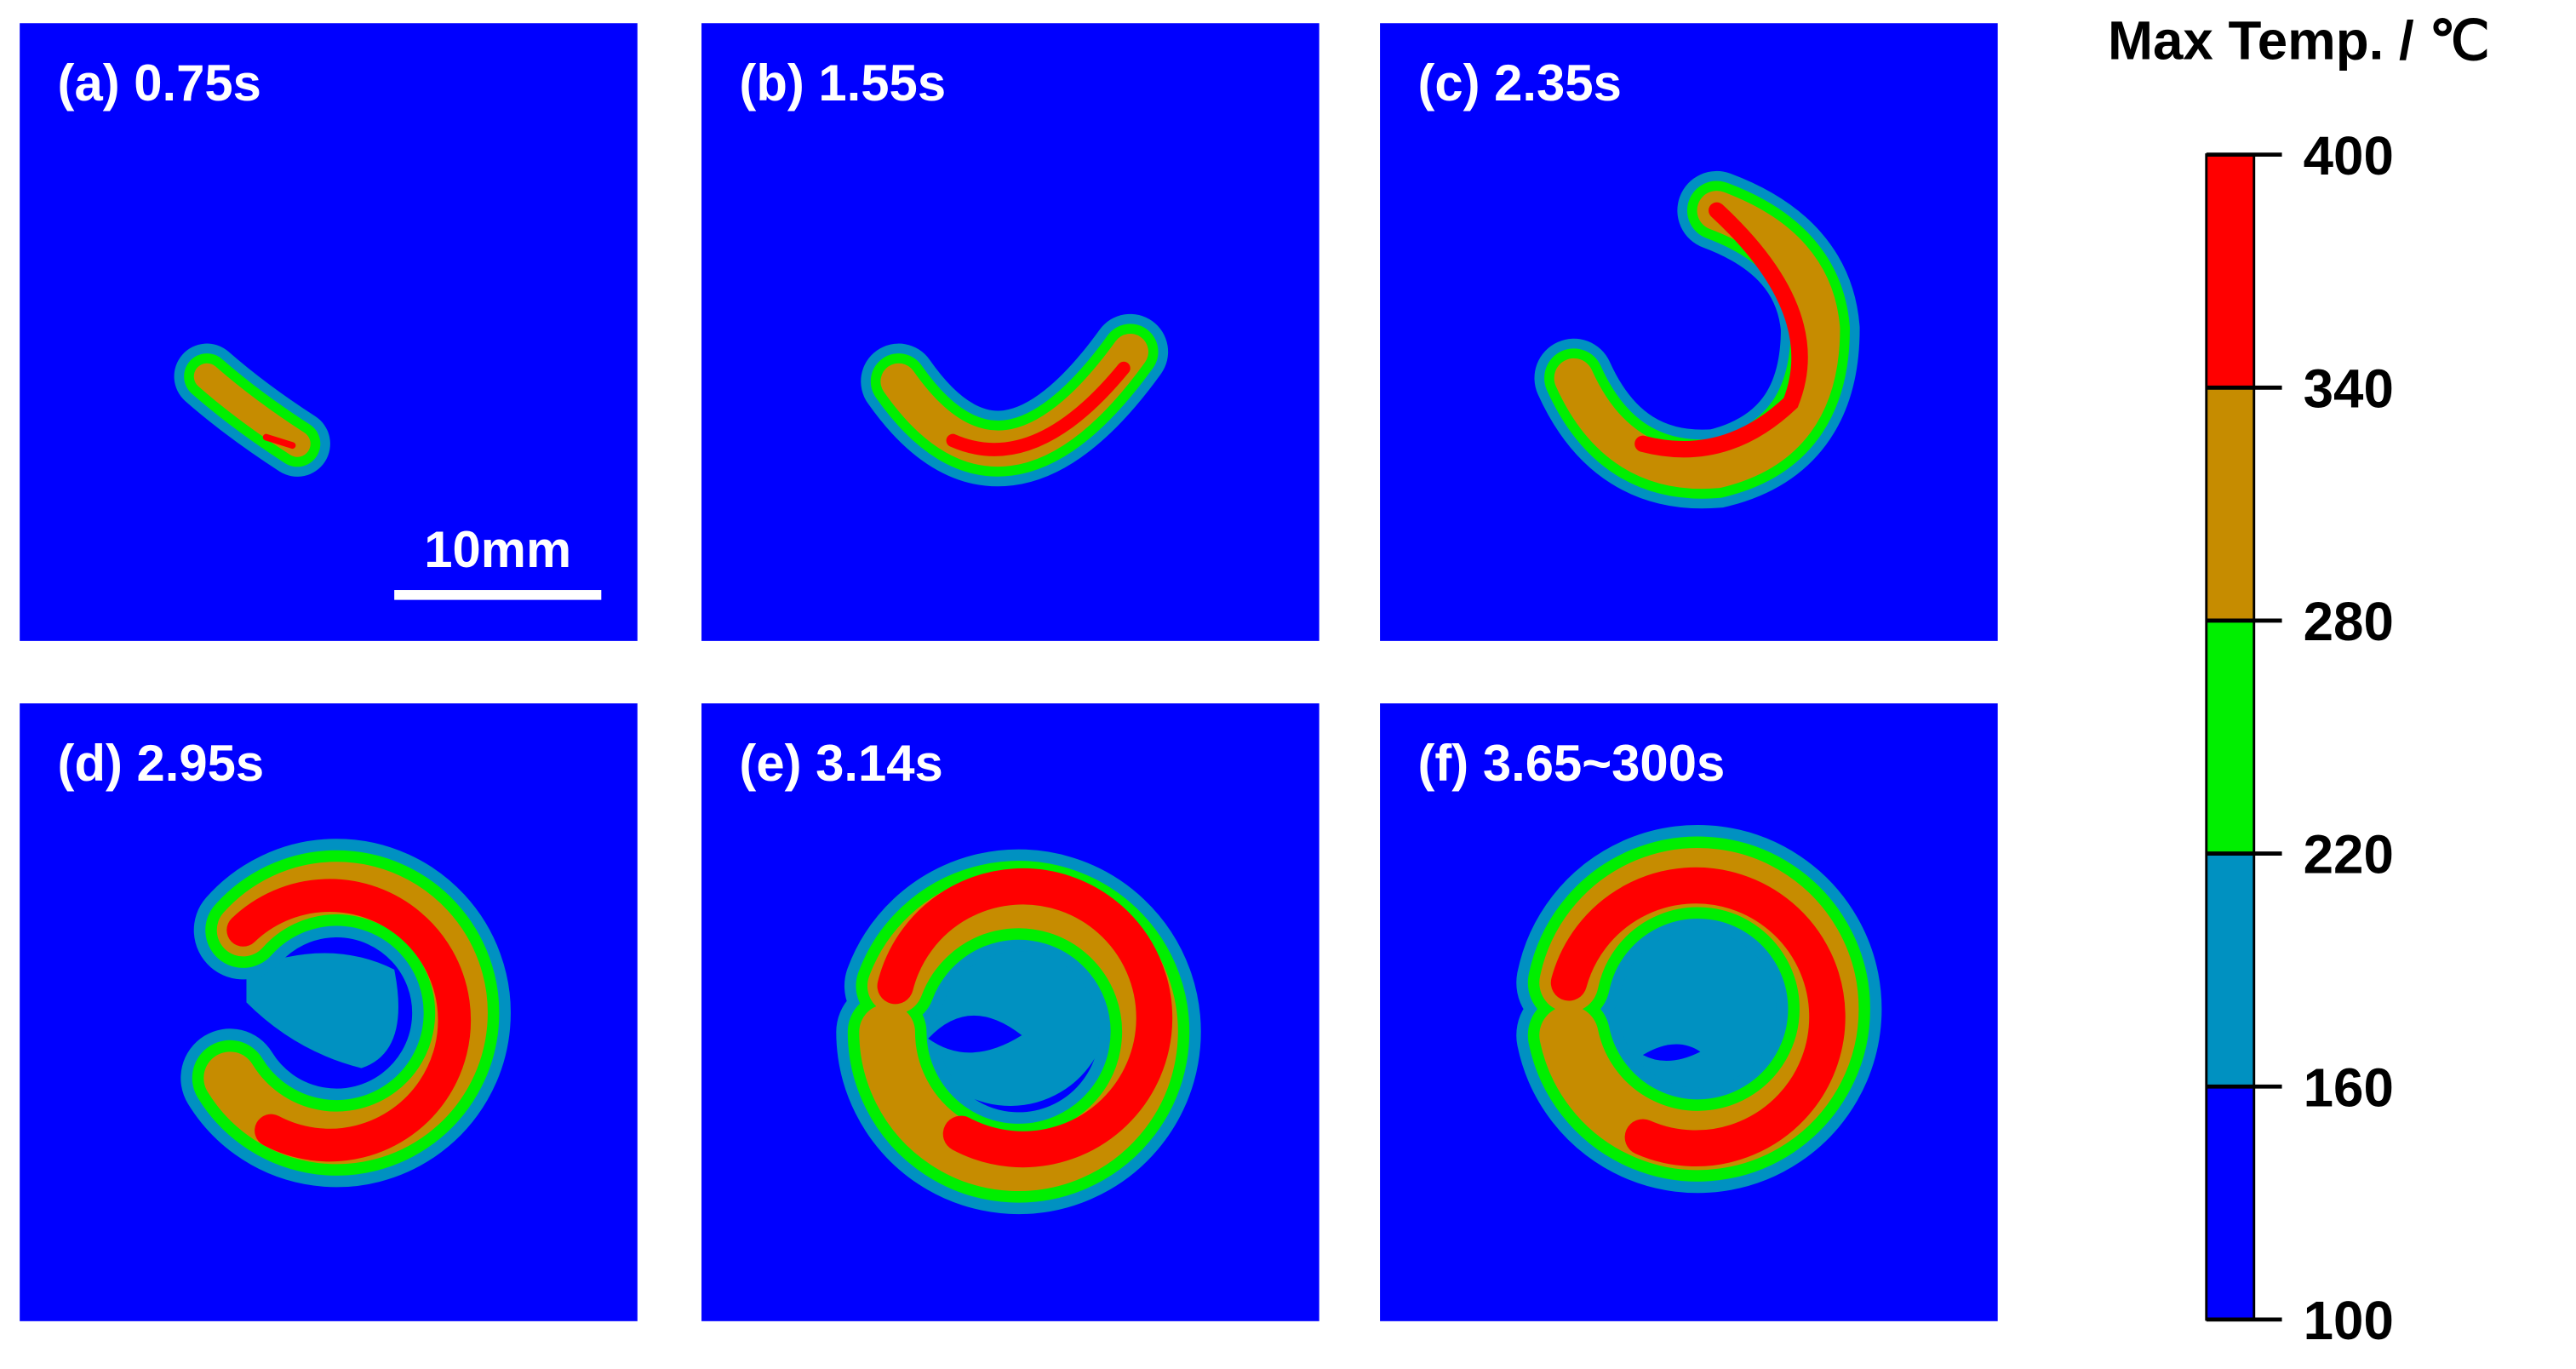 The height and width of the screenshot is (1369, 2576). I want to click on colorbar-tick-label: 340, so click(2349, 388).